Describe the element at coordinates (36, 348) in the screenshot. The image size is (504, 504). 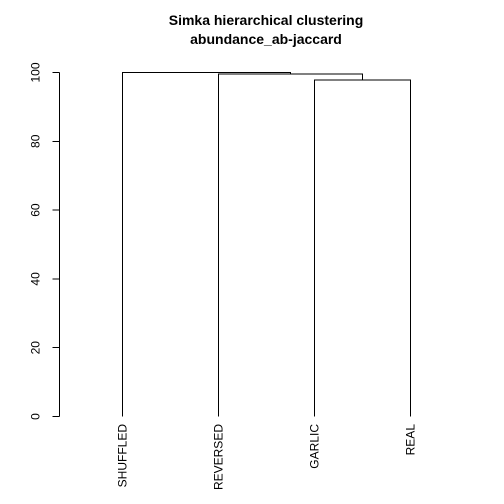
I see `y-tick-label: 20` at that location.